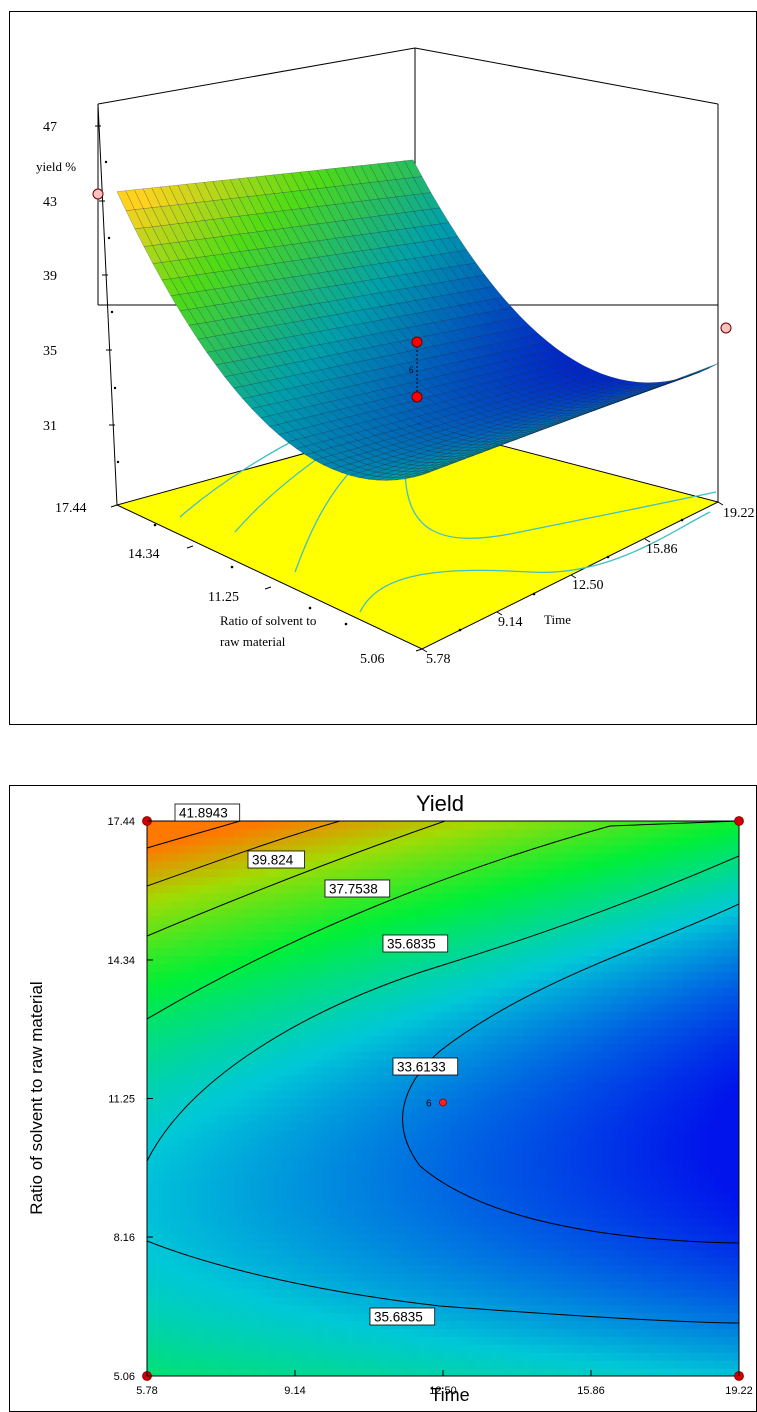 Image resolution: width=757 pixels, height=1412 pixels. I want to click on floor-contour-line, so click(560, 502).